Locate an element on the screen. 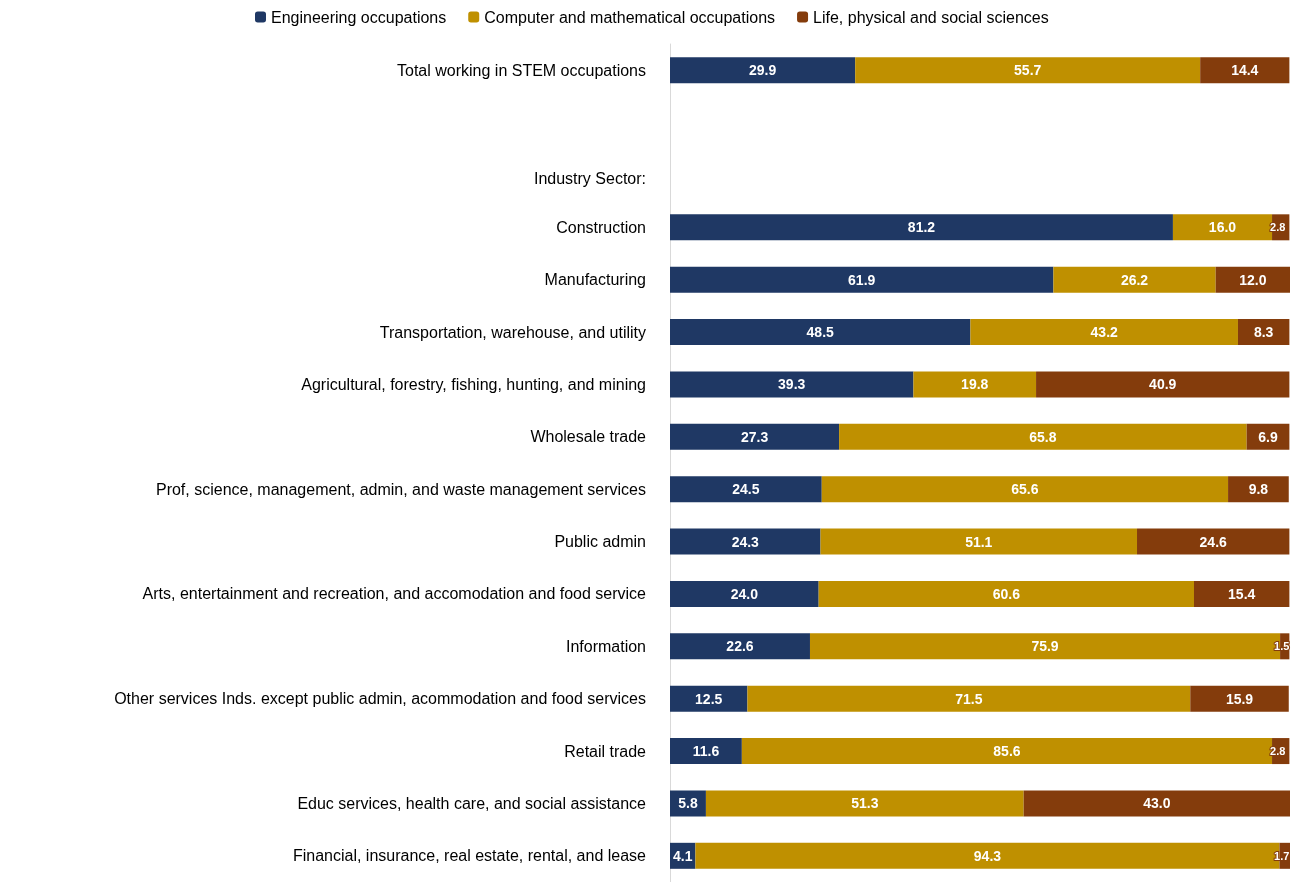 This screenshot has height=882, width=1304. data-label: 6.9 is located at coordinates (1268, 436).